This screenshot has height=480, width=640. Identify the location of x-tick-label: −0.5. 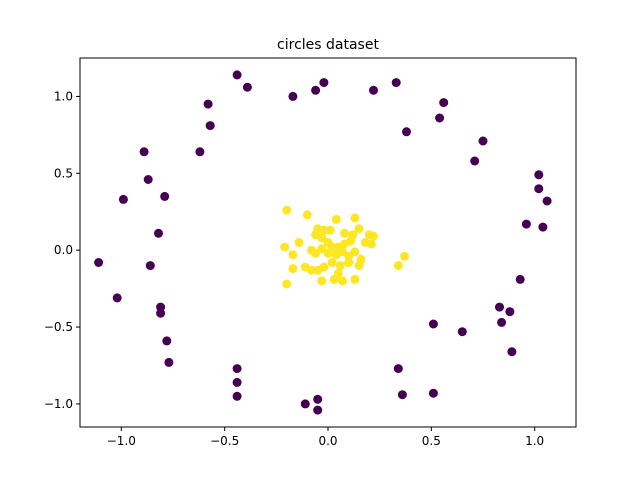
(224, 441).